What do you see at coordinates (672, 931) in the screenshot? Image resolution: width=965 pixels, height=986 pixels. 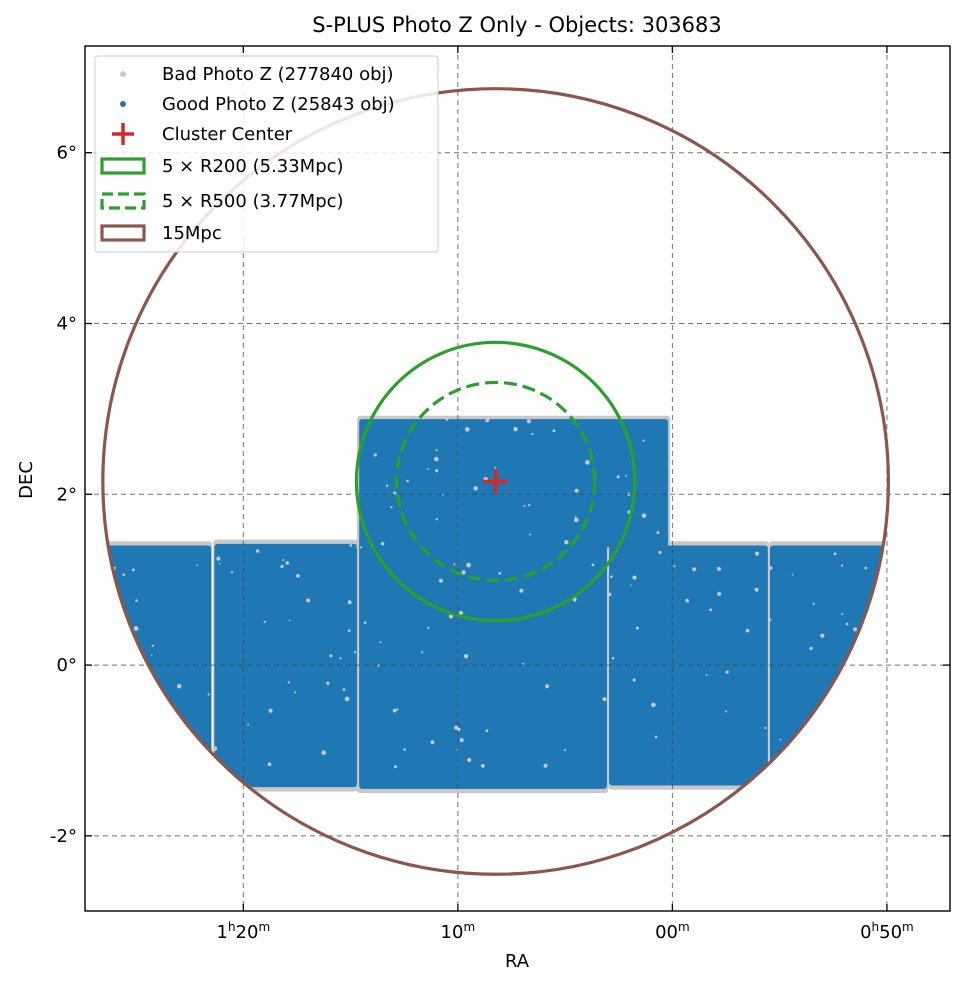 I see `x-tick-label: 00m` at bounding box center [672, 931].